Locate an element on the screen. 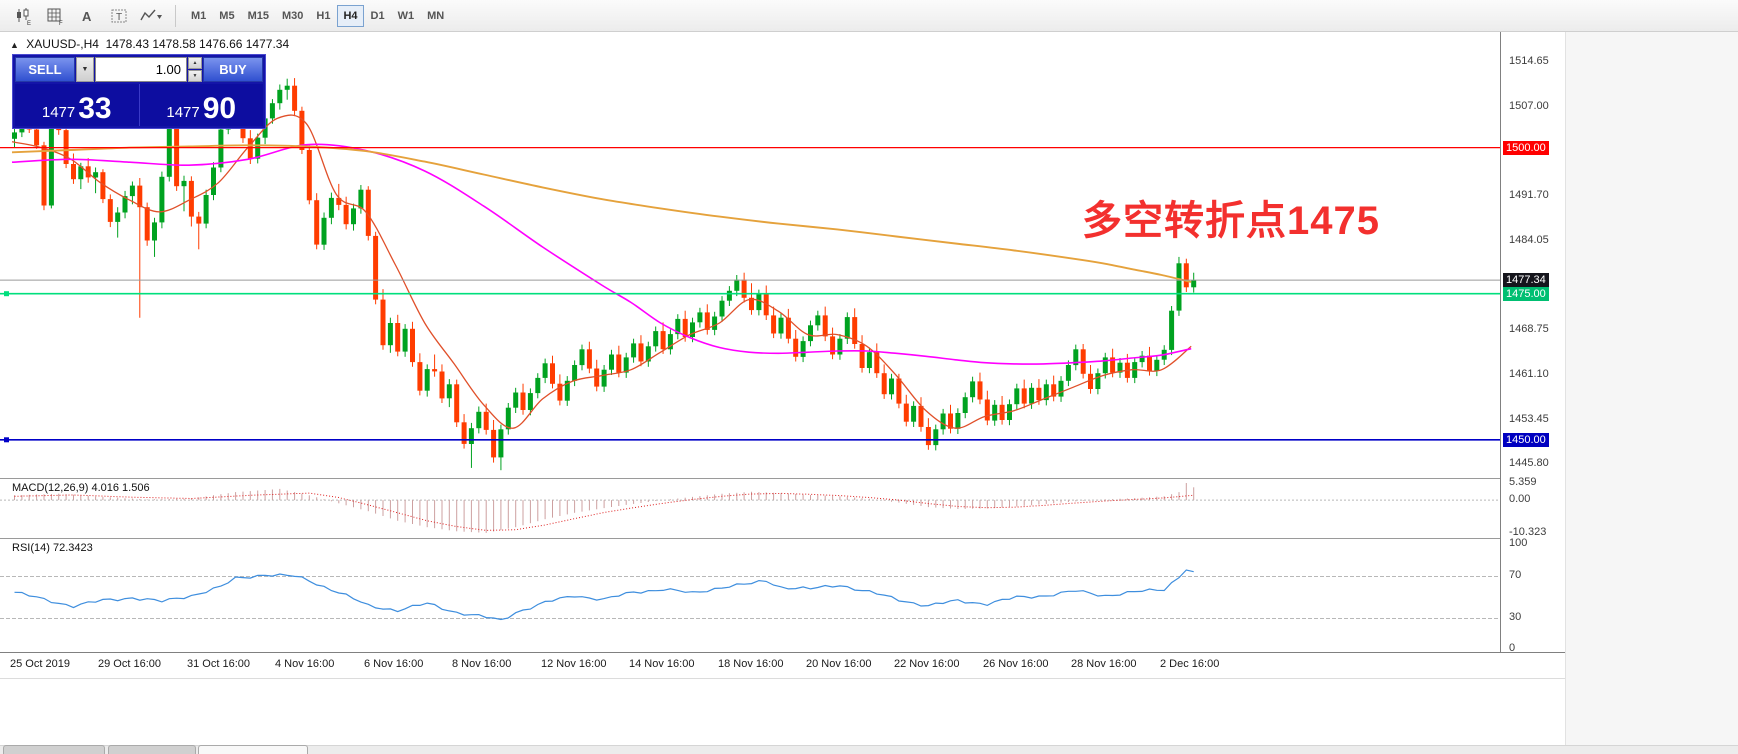 Image resolution: width=1738 pixels, height=754 pixels. time-tick-label: 20 Nov 16:00 is located at coordinates (839, 664).